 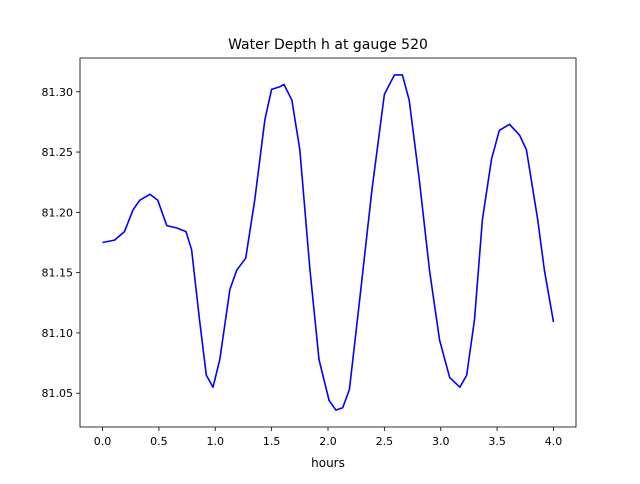 What do you see at coordinates (159, 441) in the screenshot?
I see `x-tick-label: 0.5` at bounding box center [159, 441].